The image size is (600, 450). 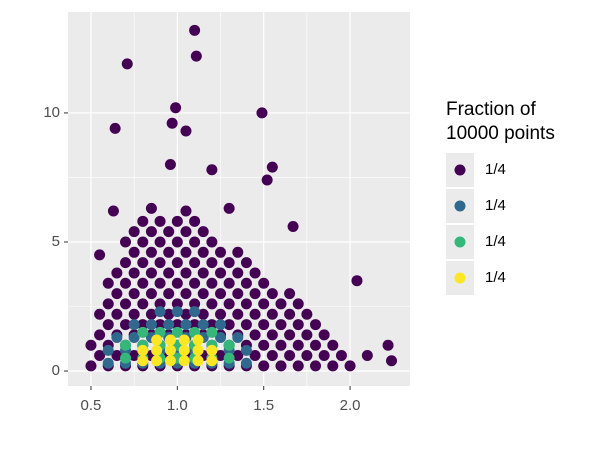 I want to click on legend-title: 10000 points, so click(x=500, y=133).